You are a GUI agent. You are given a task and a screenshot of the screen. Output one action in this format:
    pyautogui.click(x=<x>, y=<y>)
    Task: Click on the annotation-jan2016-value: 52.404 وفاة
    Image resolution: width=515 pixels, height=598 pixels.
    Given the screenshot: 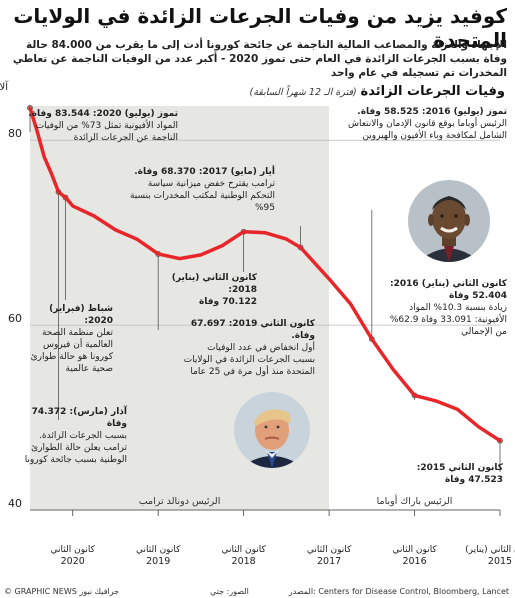 What is the action you would take?
    pyautogui.click(x=477, y=296)
    